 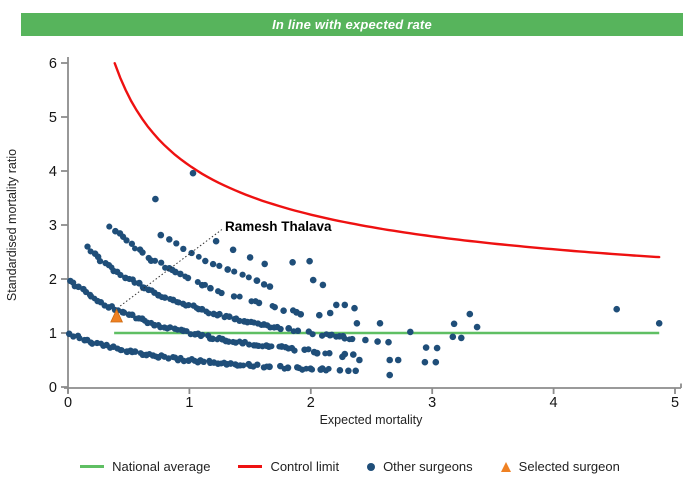 I want to click on legend-item-national-average: National average, so click(x=145, y=466).